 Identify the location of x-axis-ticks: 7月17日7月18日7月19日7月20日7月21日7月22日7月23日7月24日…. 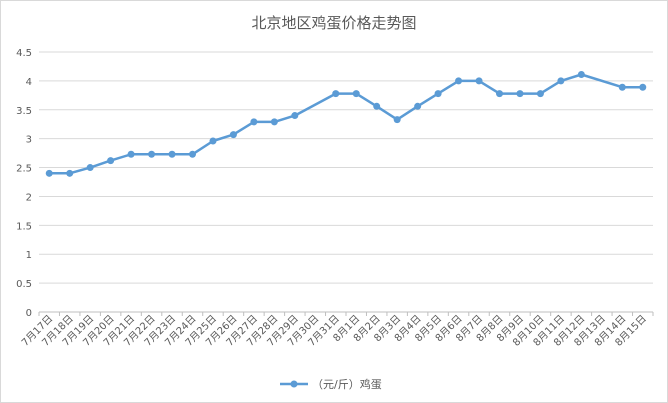
(336, 330).